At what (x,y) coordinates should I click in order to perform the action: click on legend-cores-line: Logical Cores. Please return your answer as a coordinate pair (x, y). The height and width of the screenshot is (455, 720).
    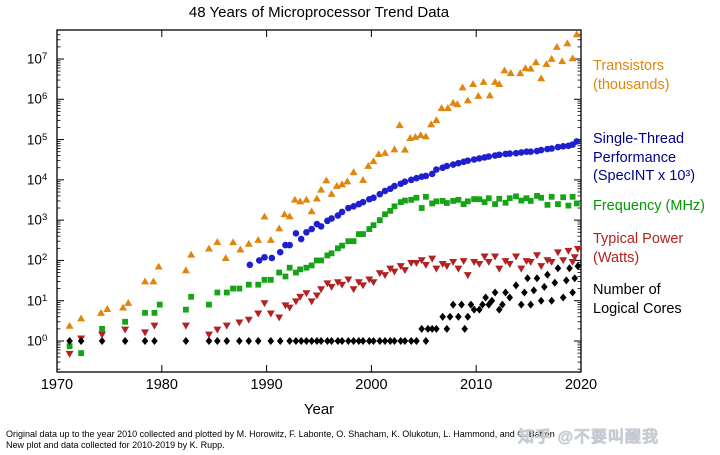
    Looking at the image, I should click on (637, 308).